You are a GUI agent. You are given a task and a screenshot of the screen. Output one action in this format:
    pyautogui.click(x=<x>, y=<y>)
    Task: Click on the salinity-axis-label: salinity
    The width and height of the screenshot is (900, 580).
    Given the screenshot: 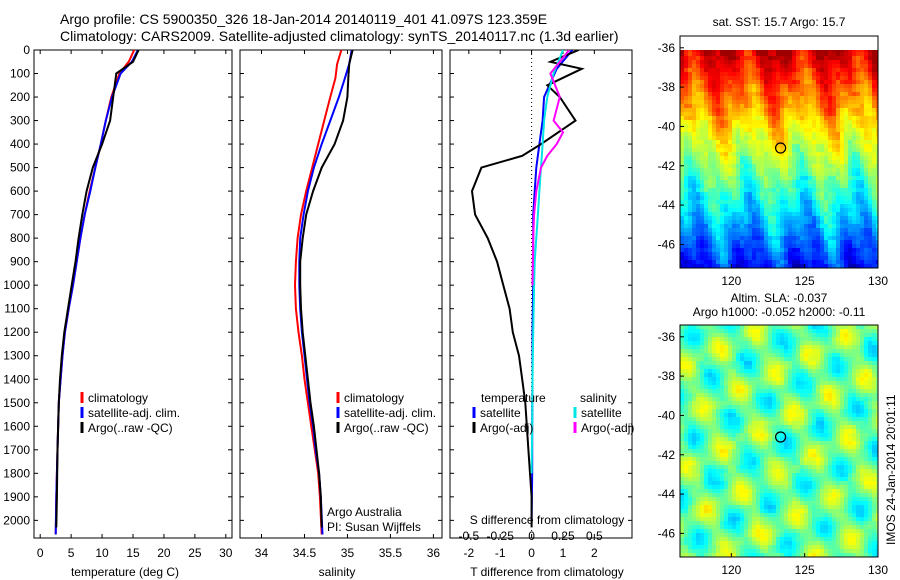 What is the action you would take?
    pyautogui.click(x=337, y=572)
    